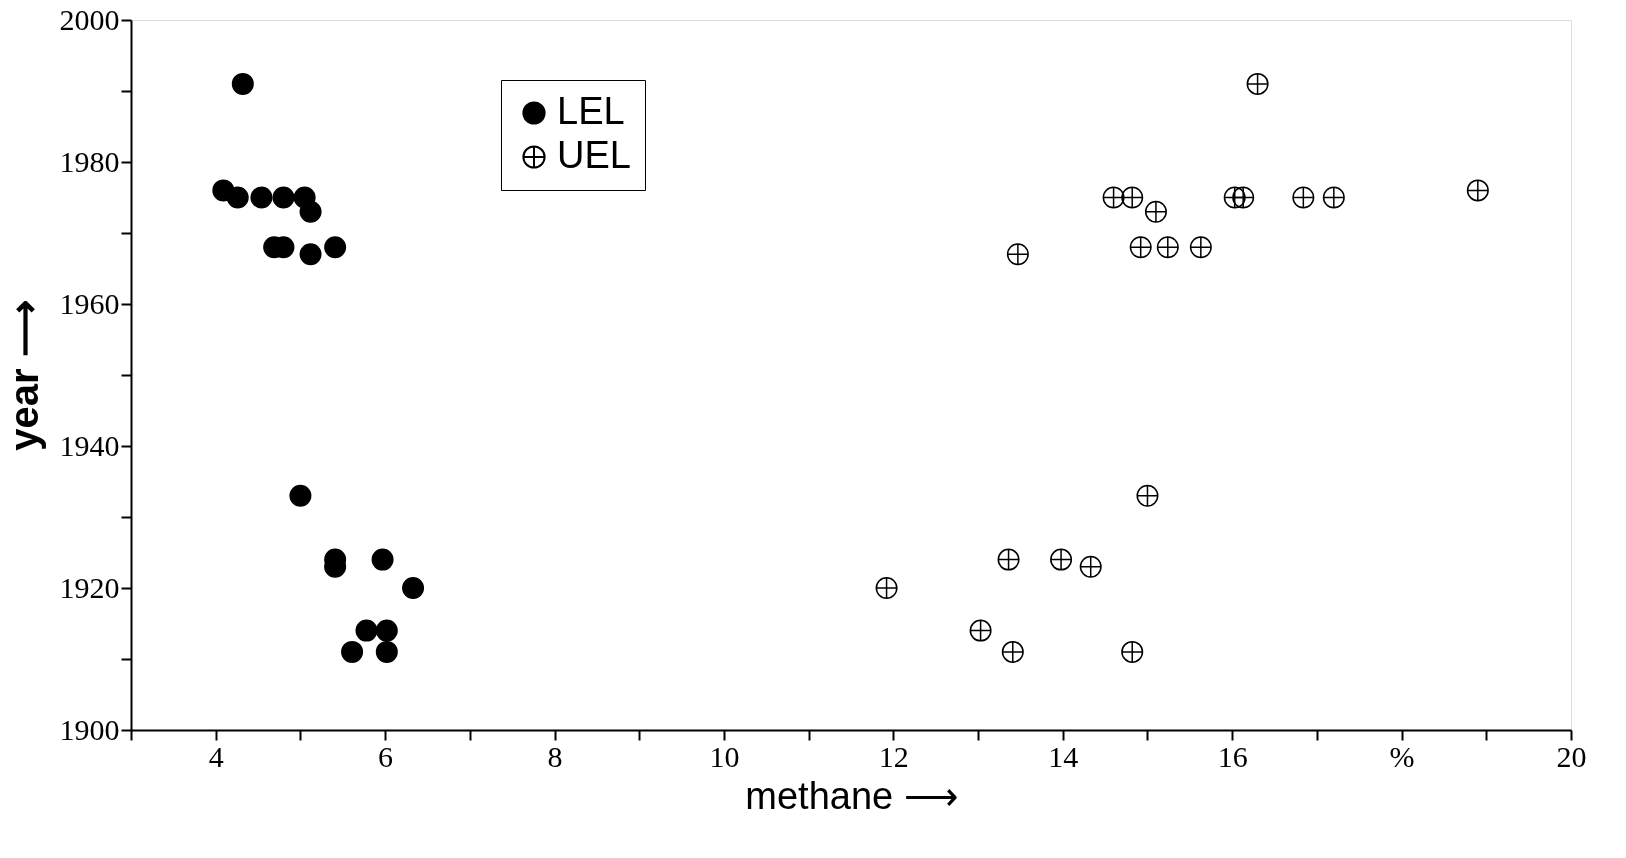 This screenshot has width=1626, height=858. Describe the element at coordinates (89, 303) in the screenshot. I see `y-tick-label: 1960` at that location.